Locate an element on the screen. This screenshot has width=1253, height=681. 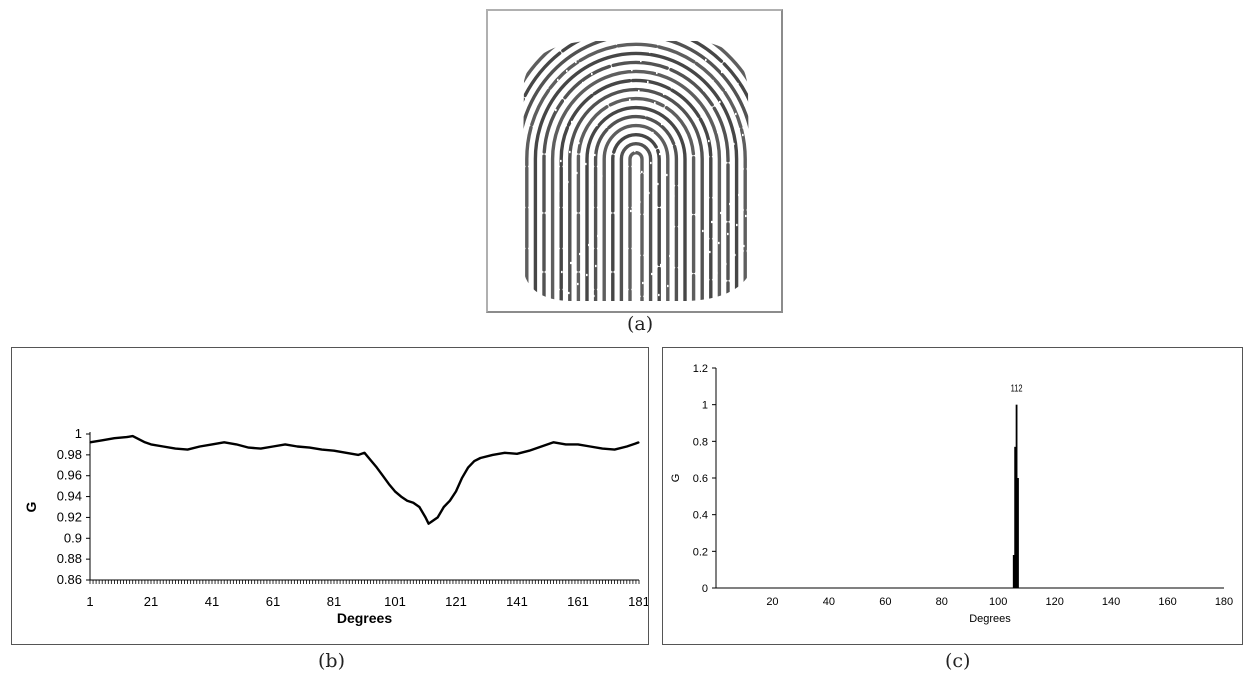
chart-c-y-tick-label: 0.2 is located at coordinates (700, 552).